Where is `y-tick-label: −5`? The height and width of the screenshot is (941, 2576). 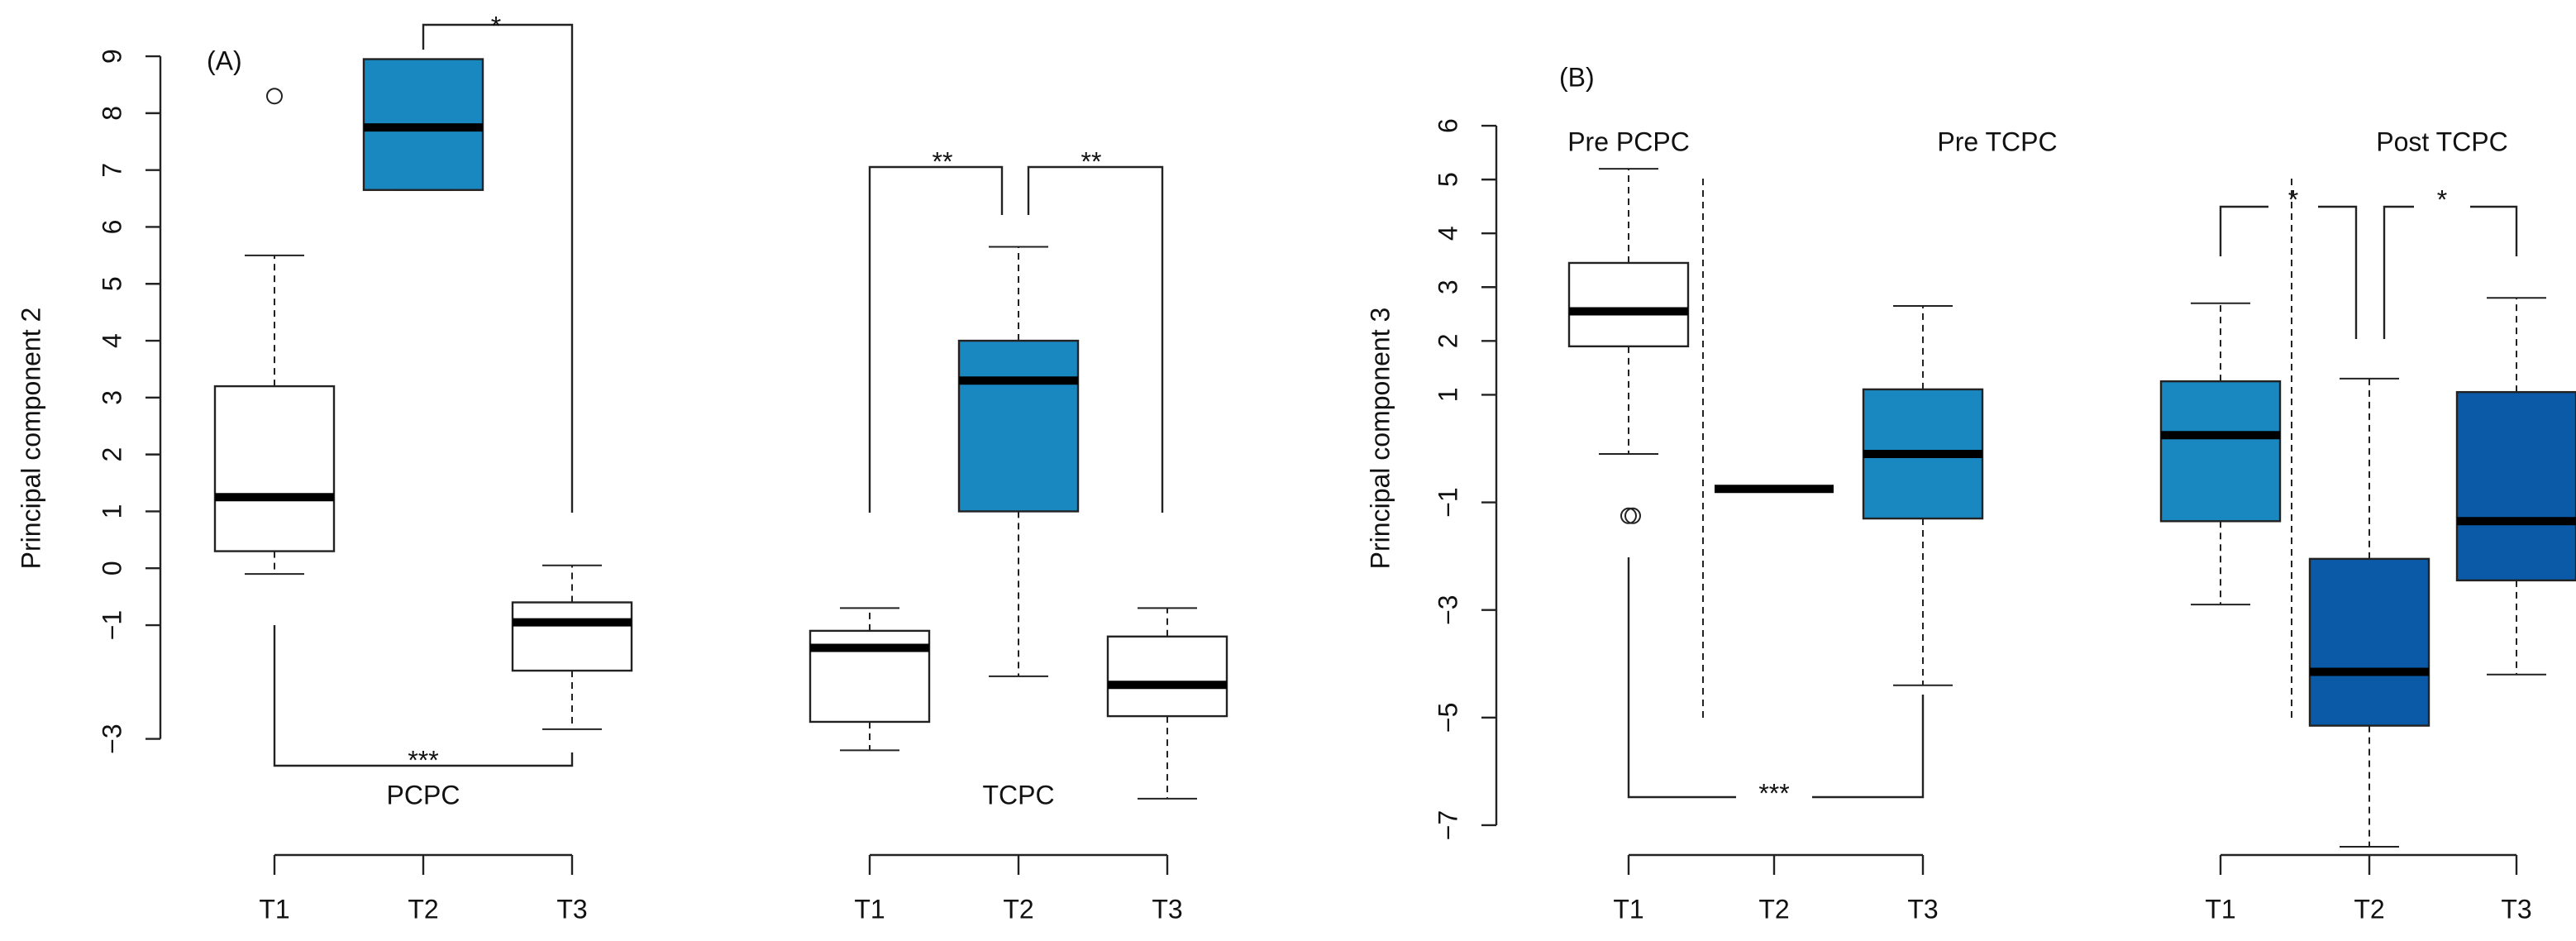 y-tick-label: −5 is located at coordinates (1447, 718).